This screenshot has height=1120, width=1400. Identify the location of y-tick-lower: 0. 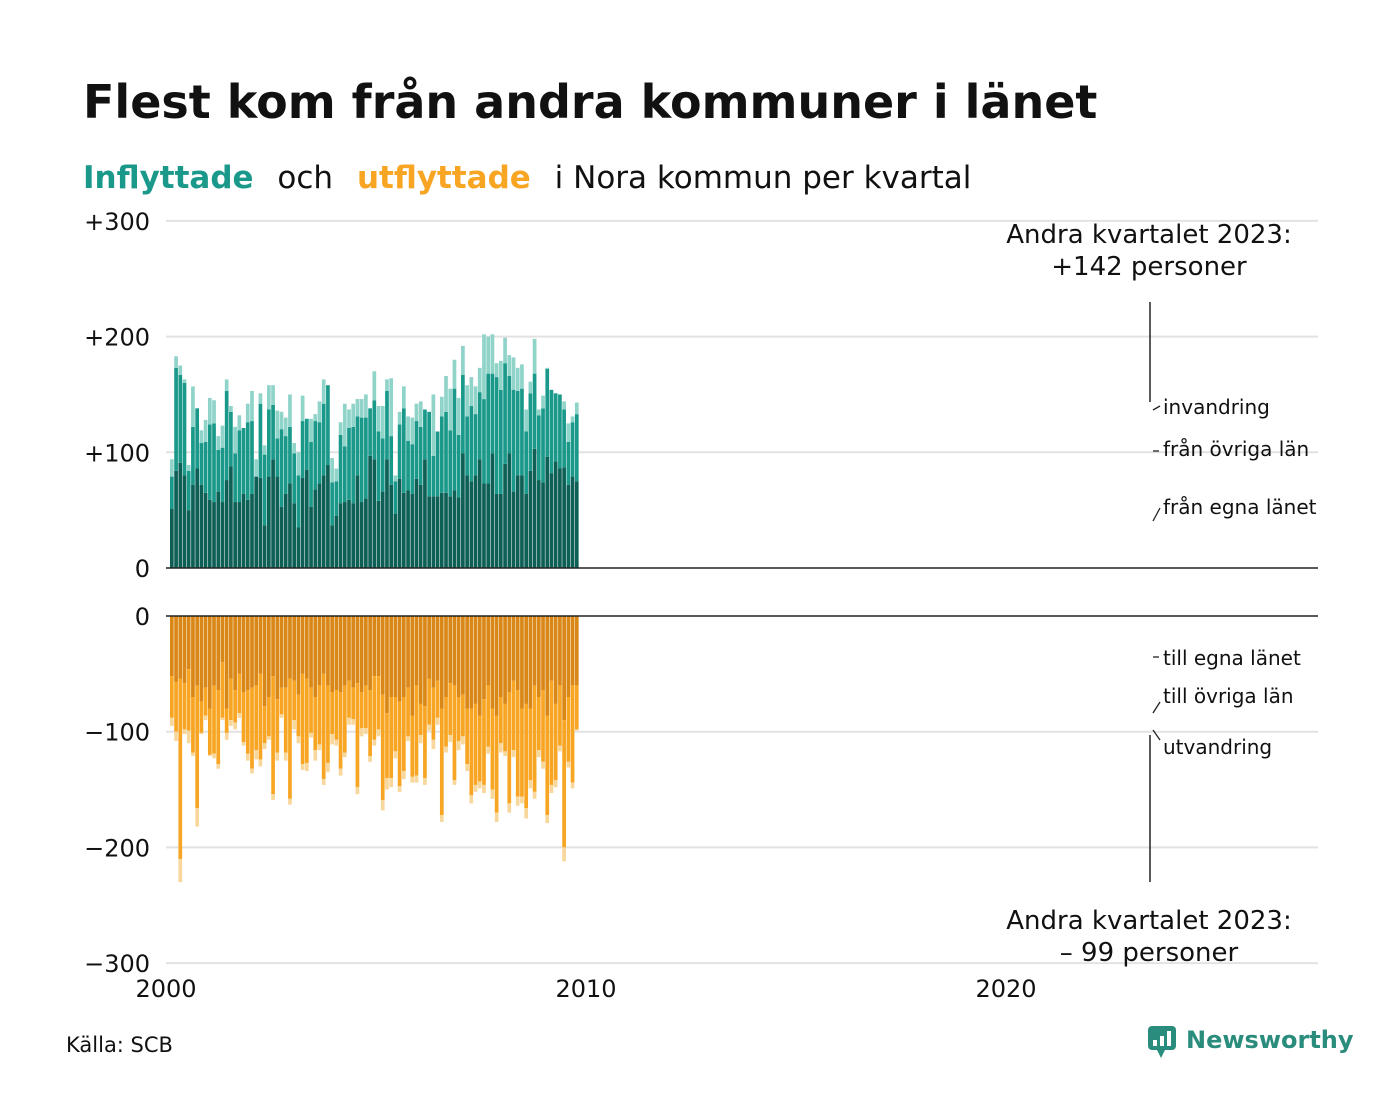
(142, 617).